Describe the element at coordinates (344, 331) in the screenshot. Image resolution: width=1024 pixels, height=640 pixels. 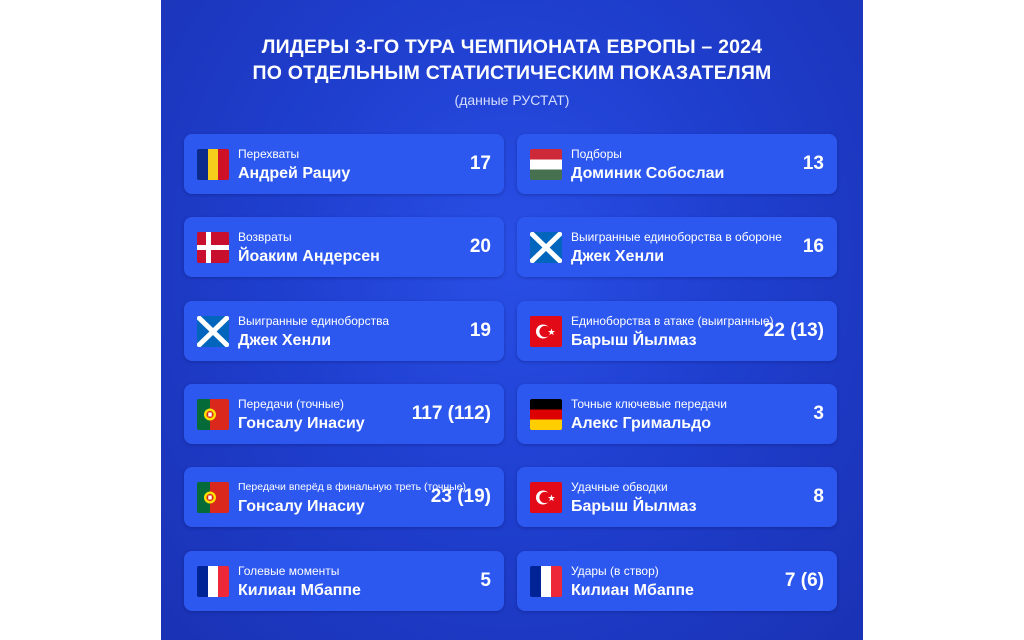
I see `stat-card-duels-won: Выигранные единоборства Джек Хенли 19` at that location.